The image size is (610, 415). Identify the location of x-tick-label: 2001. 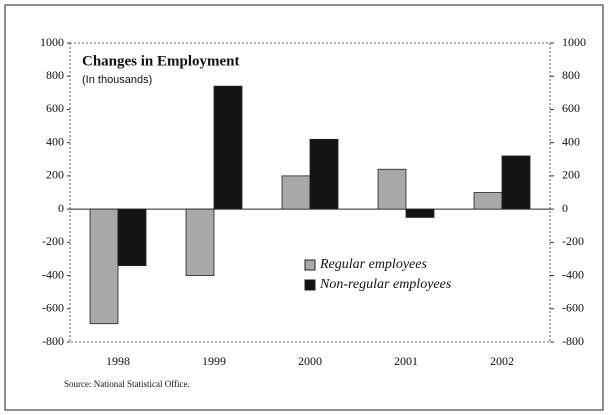
(406, 361).